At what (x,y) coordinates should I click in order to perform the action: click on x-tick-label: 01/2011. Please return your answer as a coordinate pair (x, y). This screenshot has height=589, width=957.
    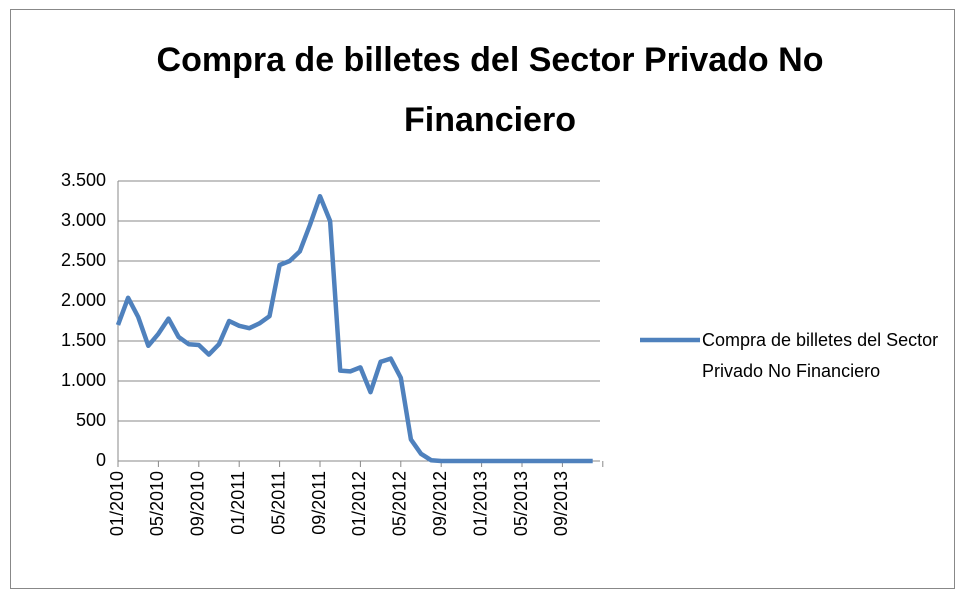
    Looking at the image, I should click on (238, 503).